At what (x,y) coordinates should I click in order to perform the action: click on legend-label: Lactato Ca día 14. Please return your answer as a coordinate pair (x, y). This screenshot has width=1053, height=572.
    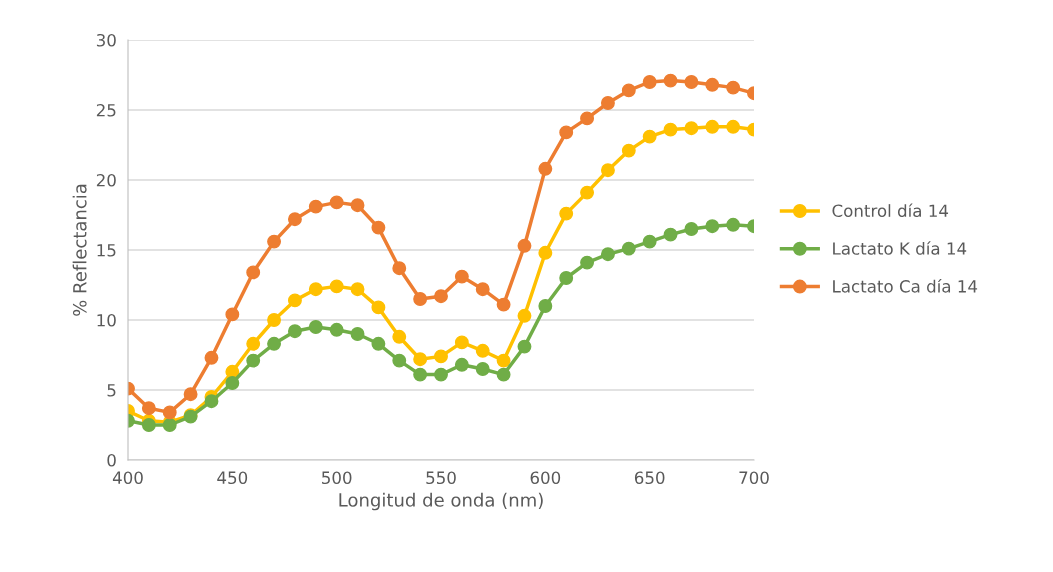
    Looking at the image, I should click on (905, 286).